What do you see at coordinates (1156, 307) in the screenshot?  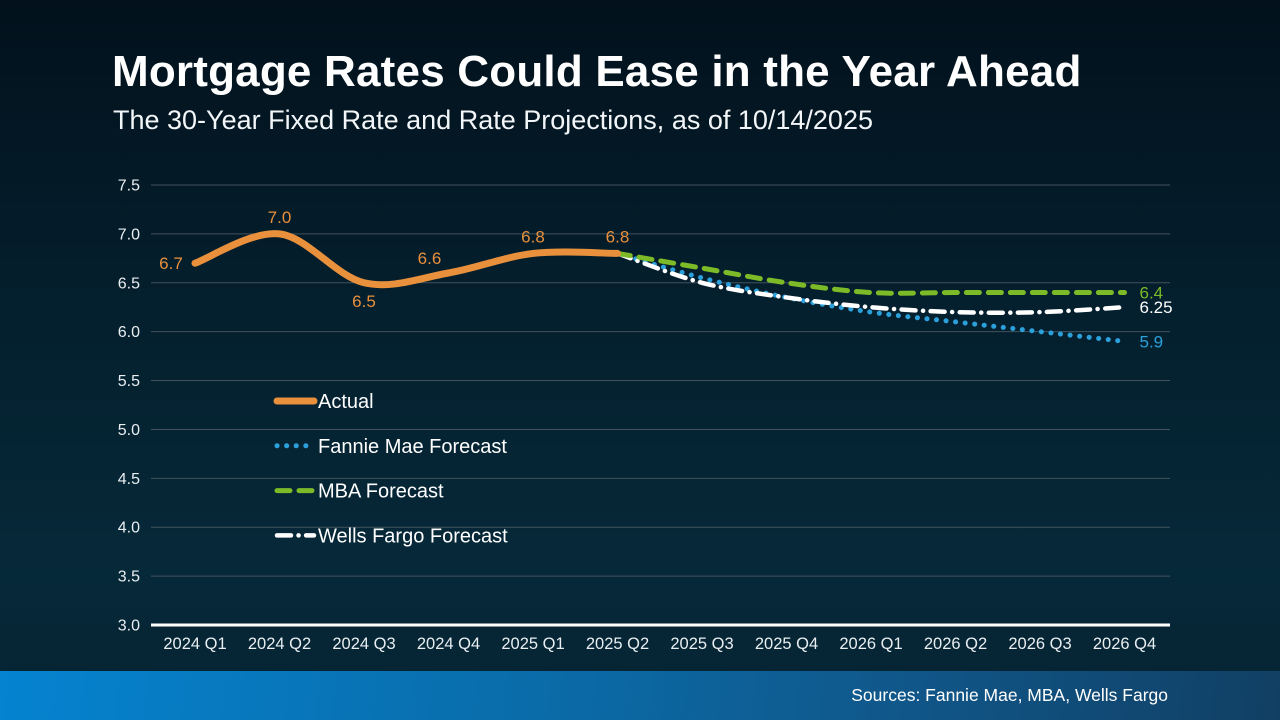 I see `data-label-wells_fargo: 6.25` at bounding box center [1156, 307].